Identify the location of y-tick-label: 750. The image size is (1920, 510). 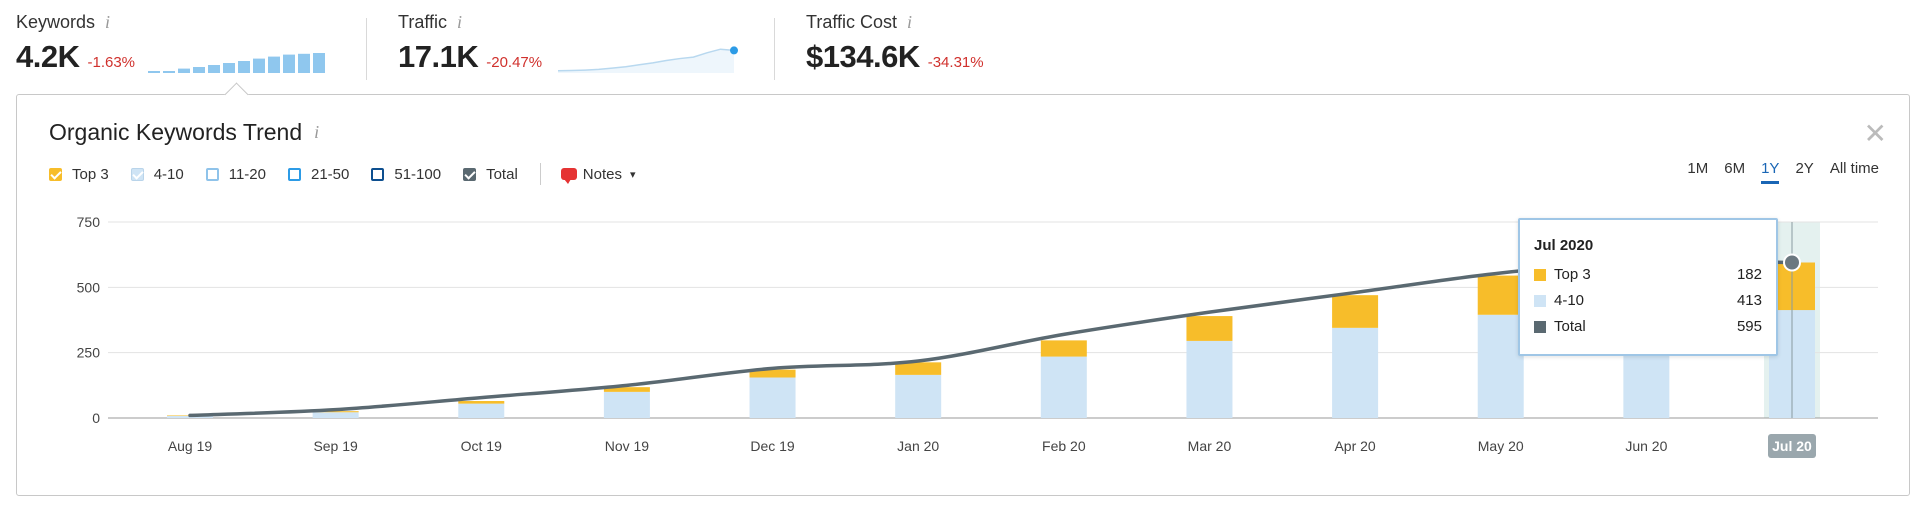
(89, 222).